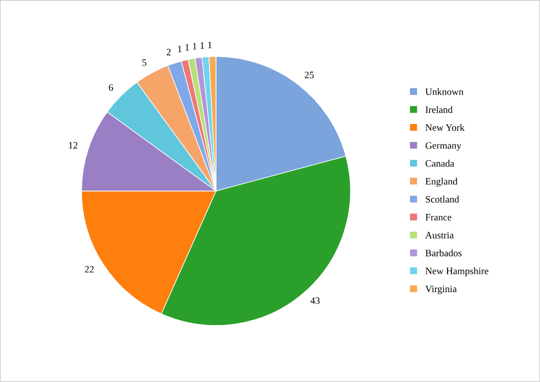  What do you see at coordinates (111, 87) in the screenshot?
I see `data-label: 6` at bounding box center [111, 87].